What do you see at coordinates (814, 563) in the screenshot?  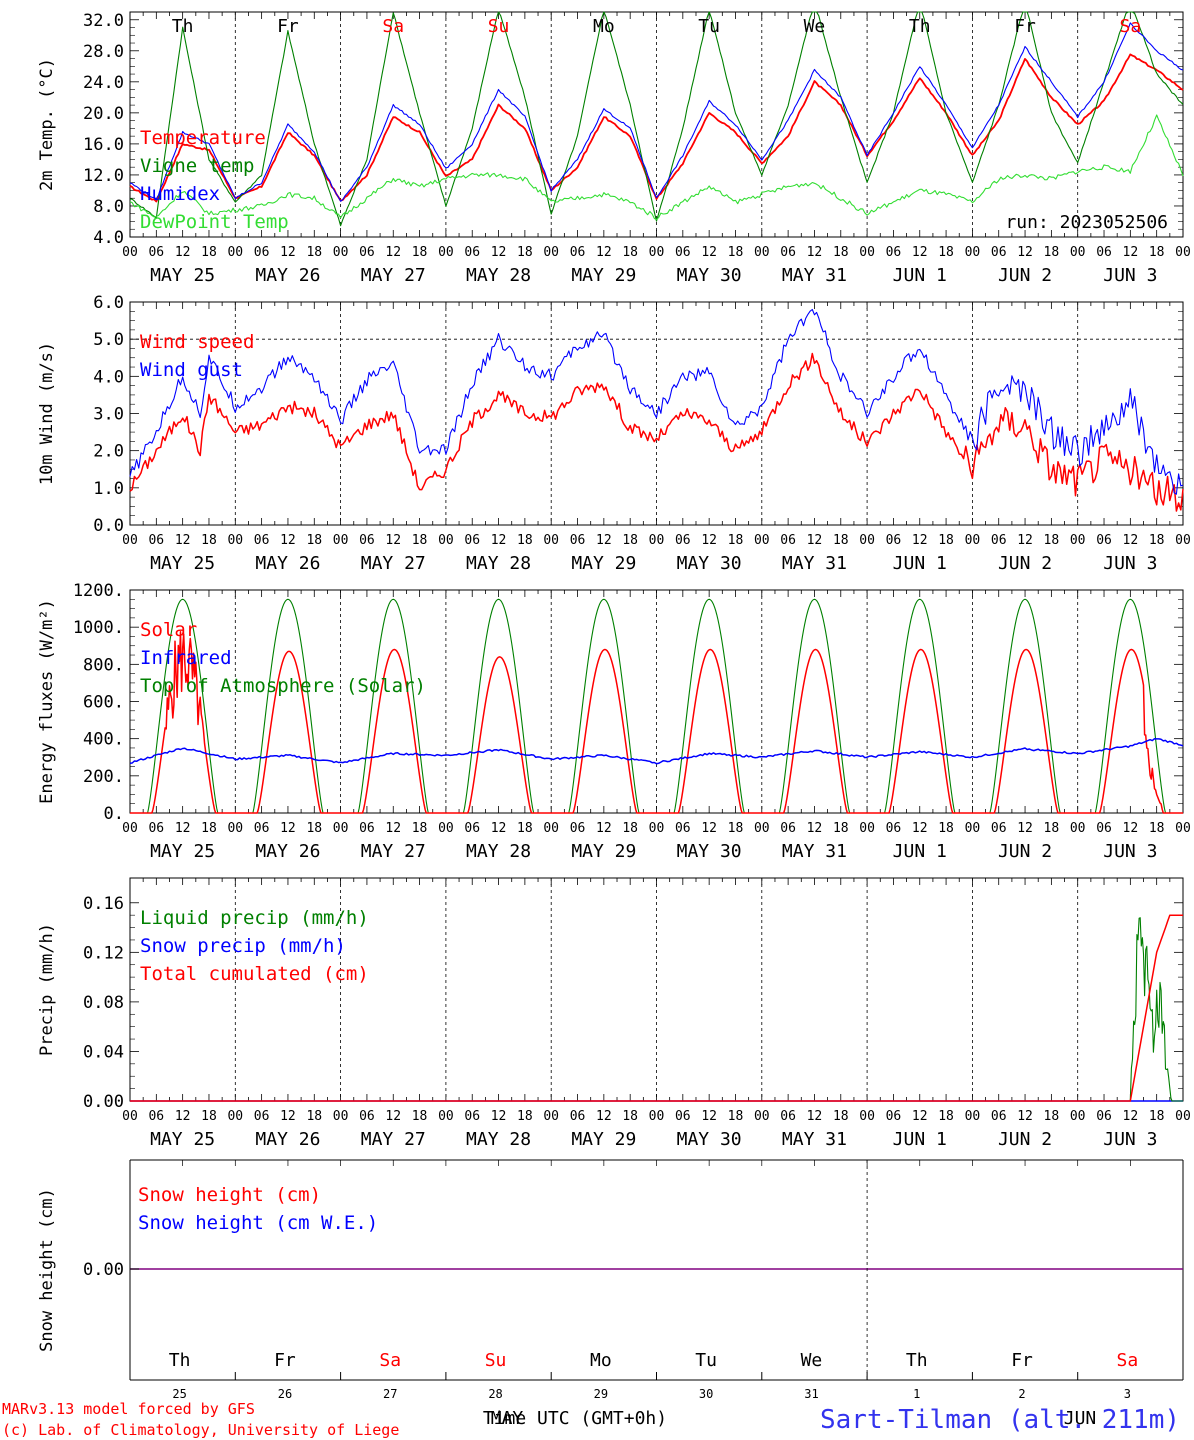 I see `date-label: MAY 31` at bounding box center [814, 563].